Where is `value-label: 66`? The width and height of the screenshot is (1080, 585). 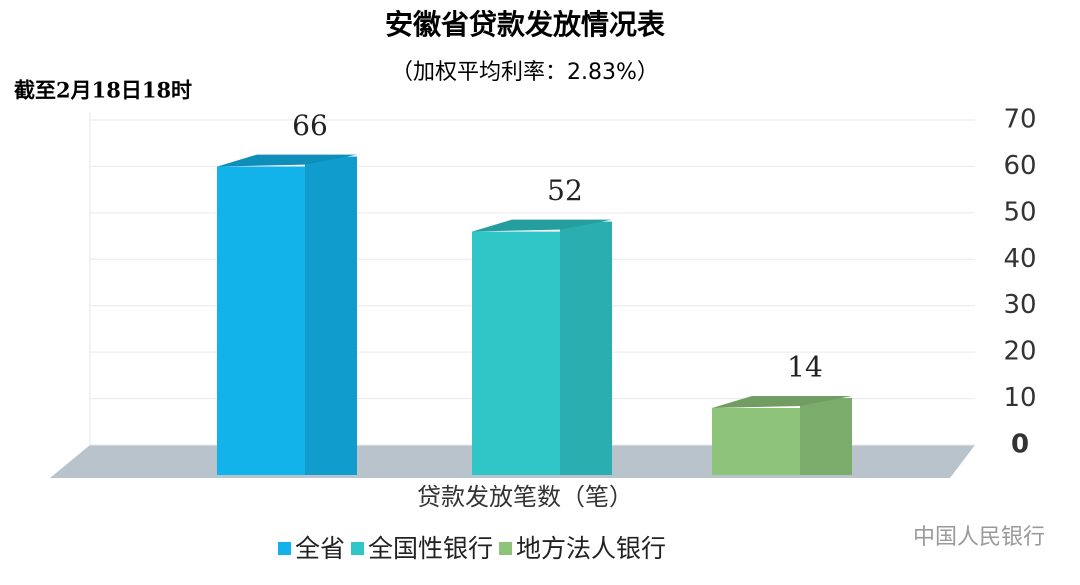 value-label: 66 is located at coordinates (310, 125).